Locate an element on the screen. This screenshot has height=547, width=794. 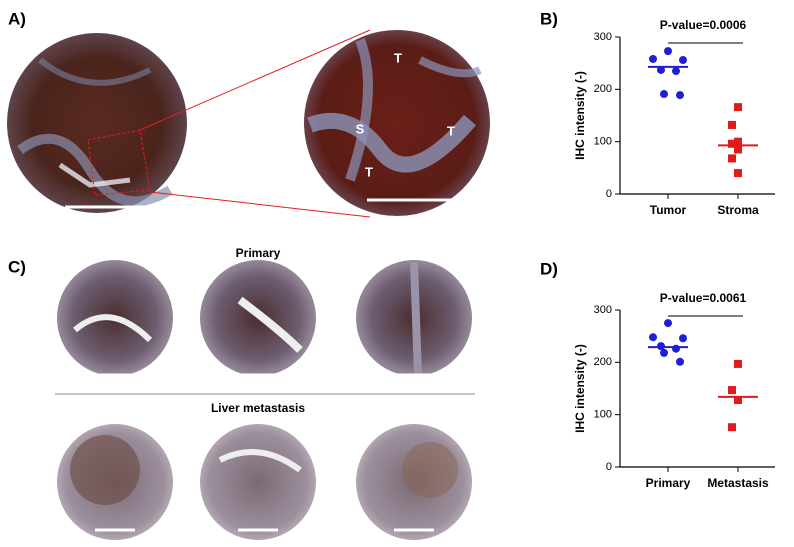
x-tick-label: Tumor is located at coordinates (668, 210).